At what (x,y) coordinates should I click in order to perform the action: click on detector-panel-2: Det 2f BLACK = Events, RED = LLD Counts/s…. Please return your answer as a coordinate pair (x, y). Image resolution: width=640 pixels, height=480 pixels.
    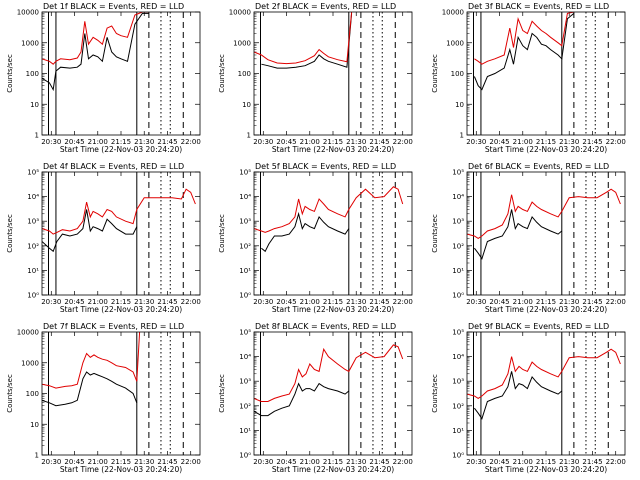
    Looking at the image, I should click on (315, 78).